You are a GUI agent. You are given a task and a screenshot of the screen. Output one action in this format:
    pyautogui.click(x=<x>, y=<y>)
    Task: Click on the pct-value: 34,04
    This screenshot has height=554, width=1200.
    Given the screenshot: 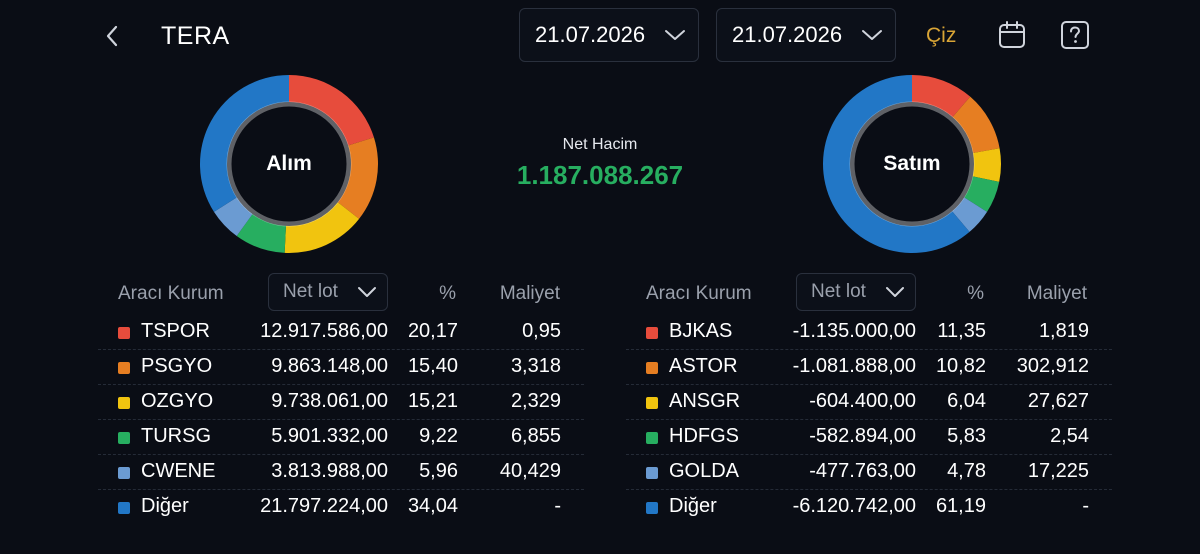 What is the action you would take?
    pyautogui.click(x=432, y=506)
    